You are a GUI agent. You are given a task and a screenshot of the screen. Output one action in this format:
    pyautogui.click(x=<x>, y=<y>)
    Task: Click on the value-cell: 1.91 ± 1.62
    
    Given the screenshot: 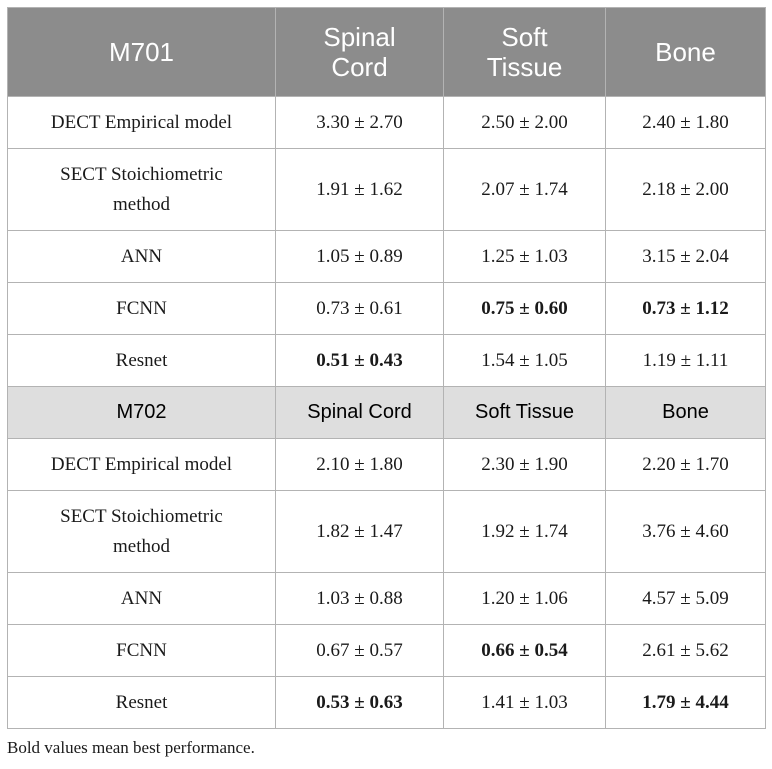 What is the action you would take?
    pyautogui.click(x=359, y=189)
    